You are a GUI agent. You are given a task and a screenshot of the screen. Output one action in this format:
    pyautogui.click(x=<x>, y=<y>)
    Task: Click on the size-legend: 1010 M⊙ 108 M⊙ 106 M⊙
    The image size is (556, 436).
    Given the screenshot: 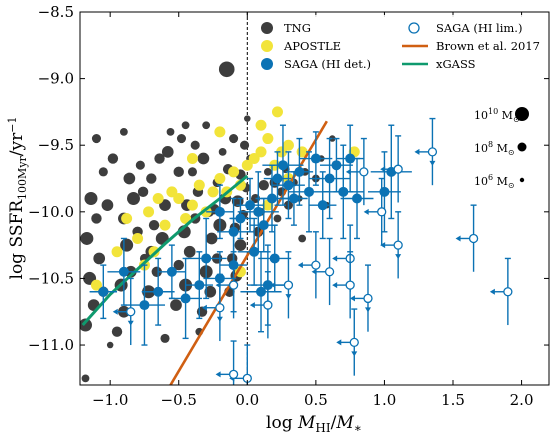 What is the action you would take?
    pyautogui.click(x=501, y=148)
    